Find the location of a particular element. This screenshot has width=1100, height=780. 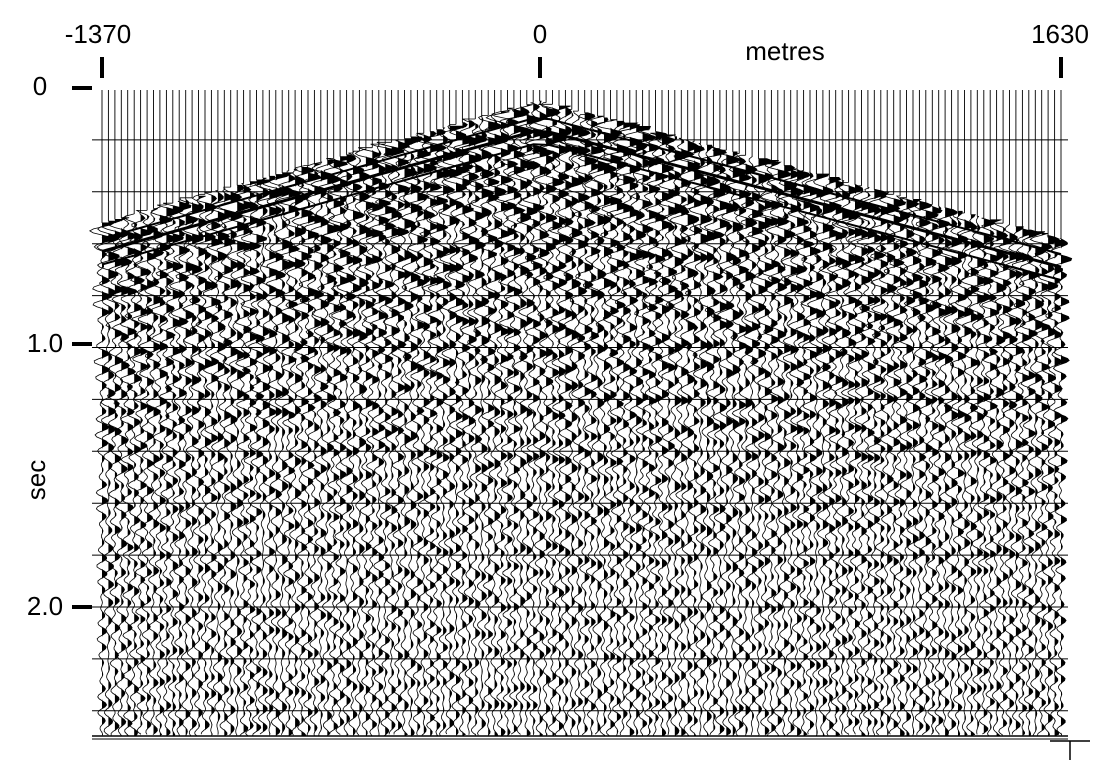

x-tick-label-left: -1370 is located at coordinates (98, 34).